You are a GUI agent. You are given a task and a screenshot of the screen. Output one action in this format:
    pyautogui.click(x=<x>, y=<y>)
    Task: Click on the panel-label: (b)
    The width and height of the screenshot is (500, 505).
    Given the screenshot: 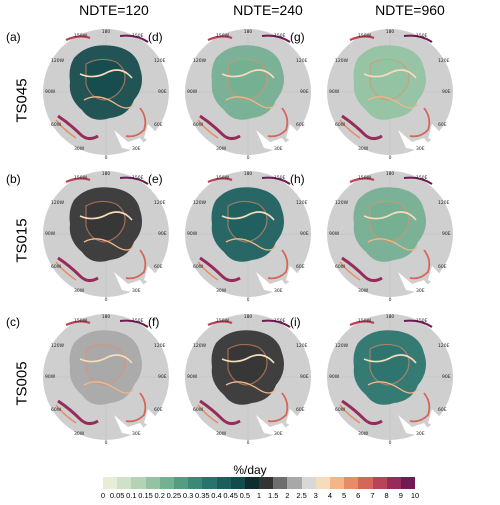 What is the action you would take?
    pyautogui.click(x=13, y=179)
    